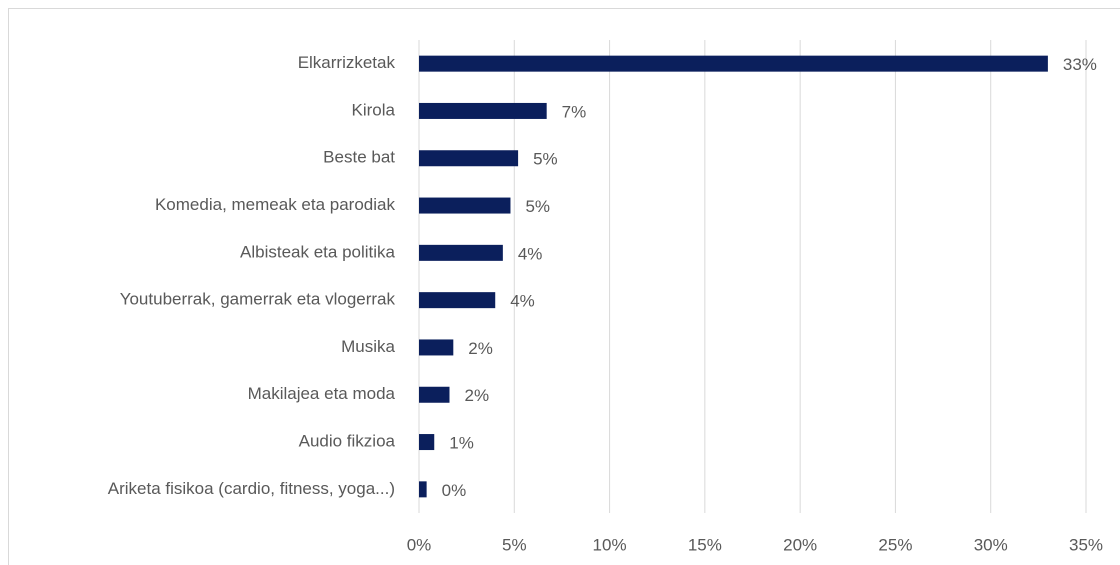  What do you see at coordinates (705, 544) in the screenshot?
I see `x-tick-label: 15%` at bounding box center [705, 544].